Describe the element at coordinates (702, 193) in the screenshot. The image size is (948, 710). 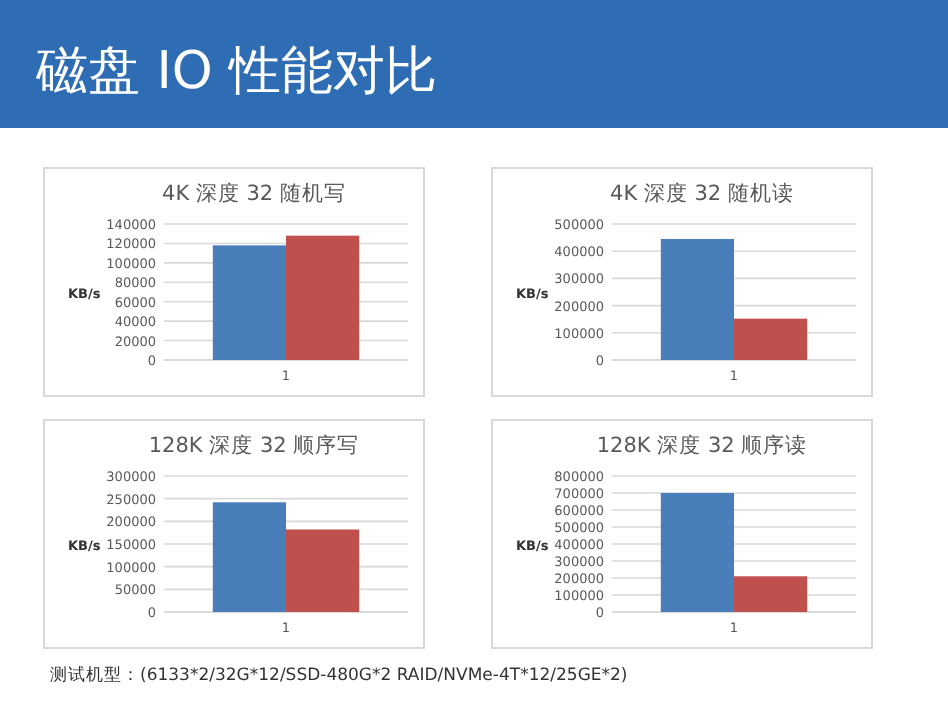
I see `chart-title: 4K 深度 32 随机读` at that location.